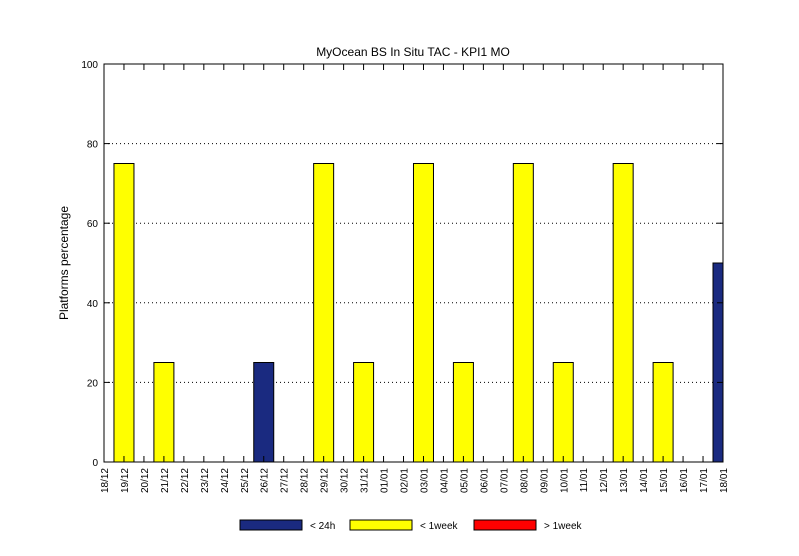 The image size is (799, 556). I want to click on x-tick-label: 15/01, so click(664, 480).